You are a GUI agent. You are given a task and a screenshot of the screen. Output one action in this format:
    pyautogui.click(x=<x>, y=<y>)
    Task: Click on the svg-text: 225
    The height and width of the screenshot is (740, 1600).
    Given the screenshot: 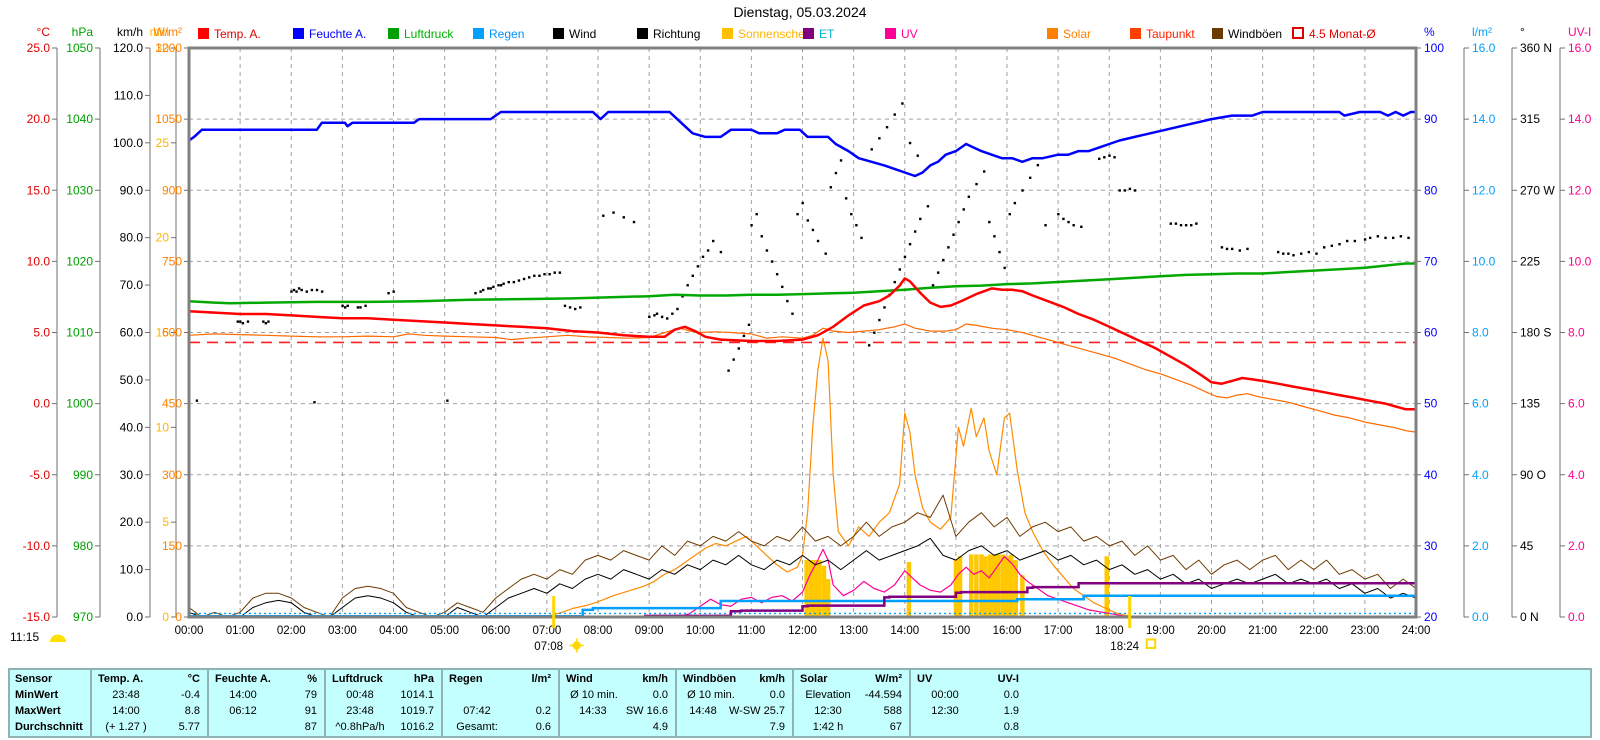 What is the action you would take?
    pyautogui.click(x=1530, y=261)
    